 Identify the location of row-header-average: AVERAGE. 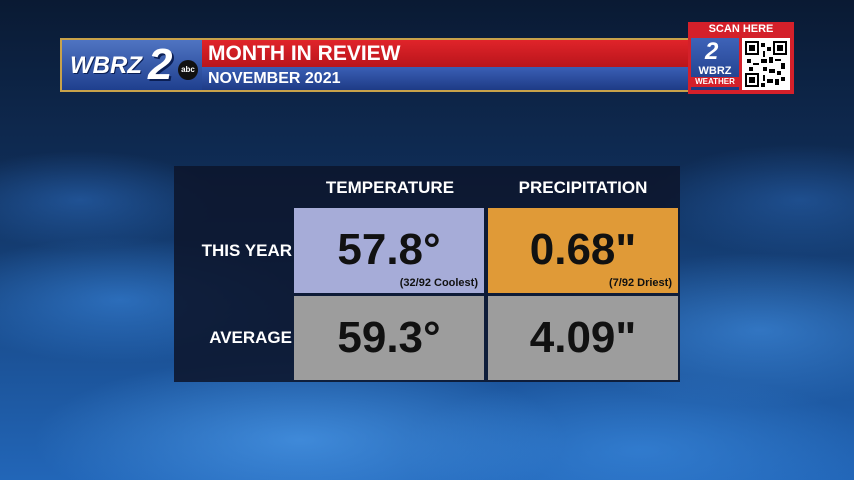
(250, 337).